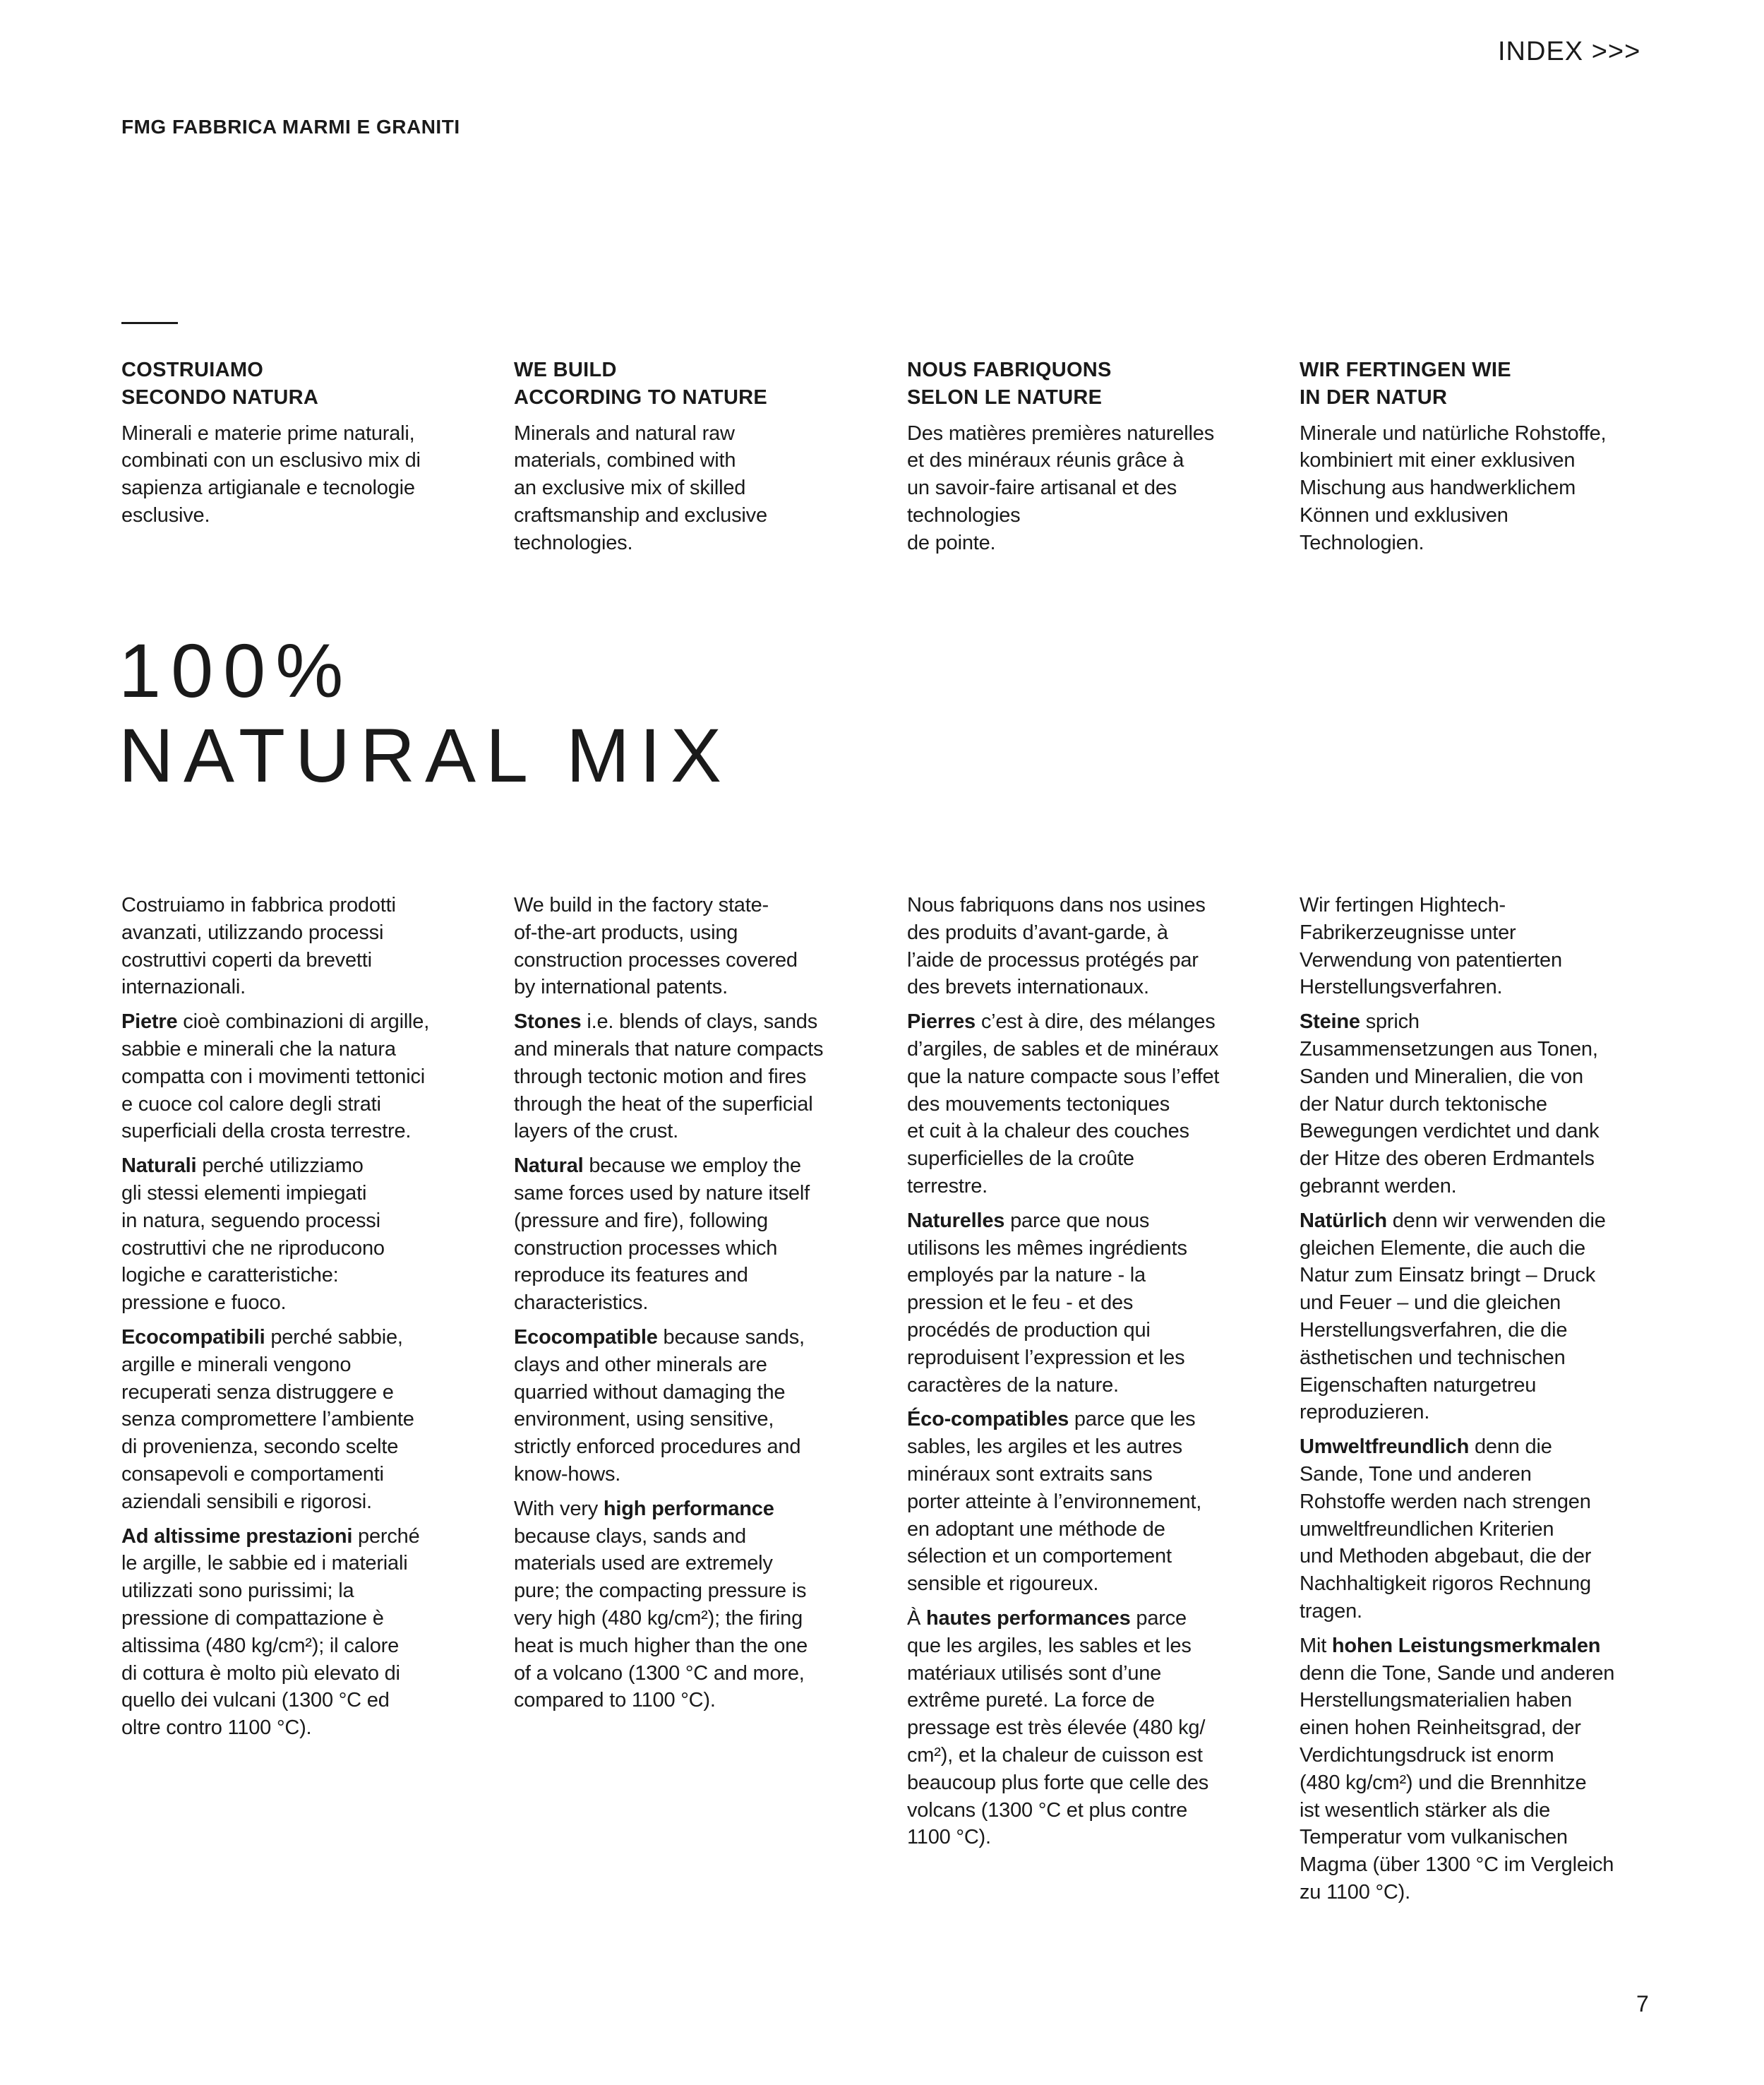 The height and width of the screenshot is (2085, 1764). I want to click on paragraph-line: utilizzati sono purissimi; la, so click(312, 1591).